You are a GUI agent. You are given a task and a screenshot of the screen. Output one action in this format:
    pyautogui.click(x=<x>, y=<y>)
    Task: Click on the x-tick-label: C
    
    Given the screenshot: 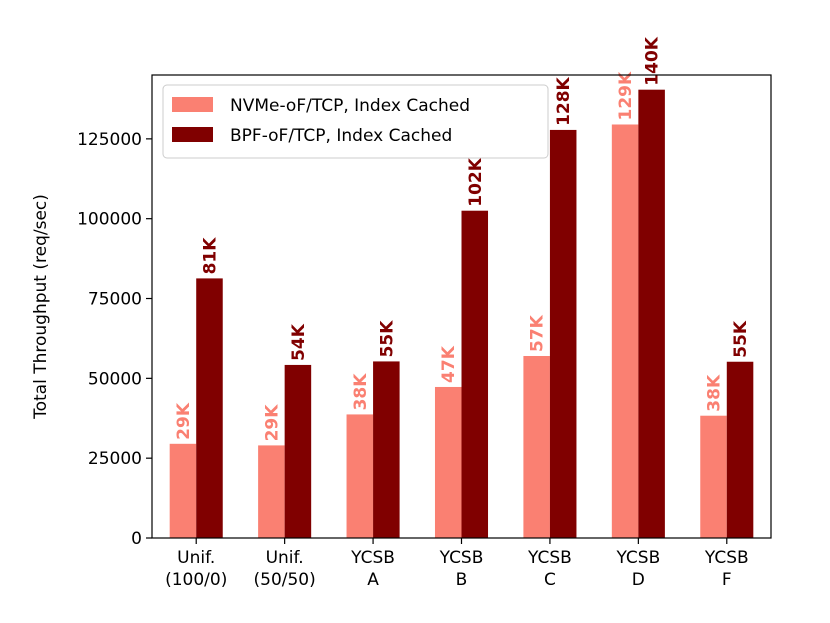 What is the action you would take?
    pyautogui.click(x=550, y=580)
    